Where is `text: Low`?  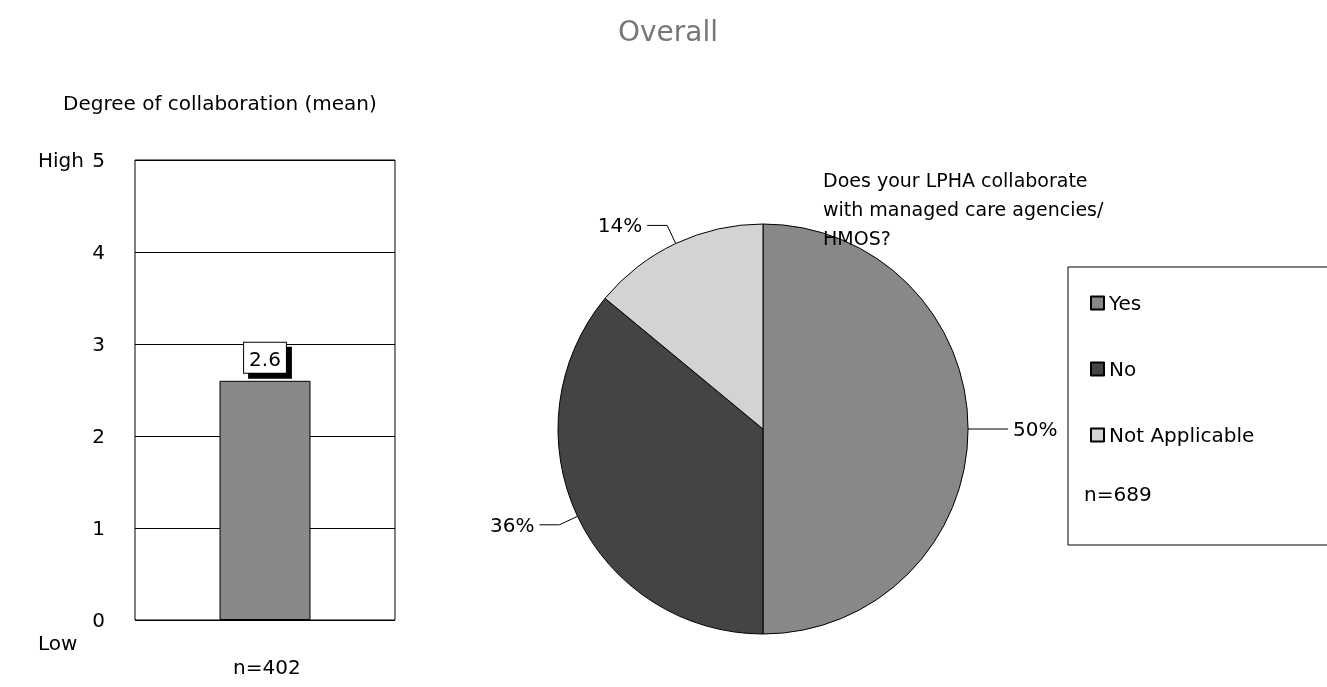
text: Low is located at coordinates (58, 643).